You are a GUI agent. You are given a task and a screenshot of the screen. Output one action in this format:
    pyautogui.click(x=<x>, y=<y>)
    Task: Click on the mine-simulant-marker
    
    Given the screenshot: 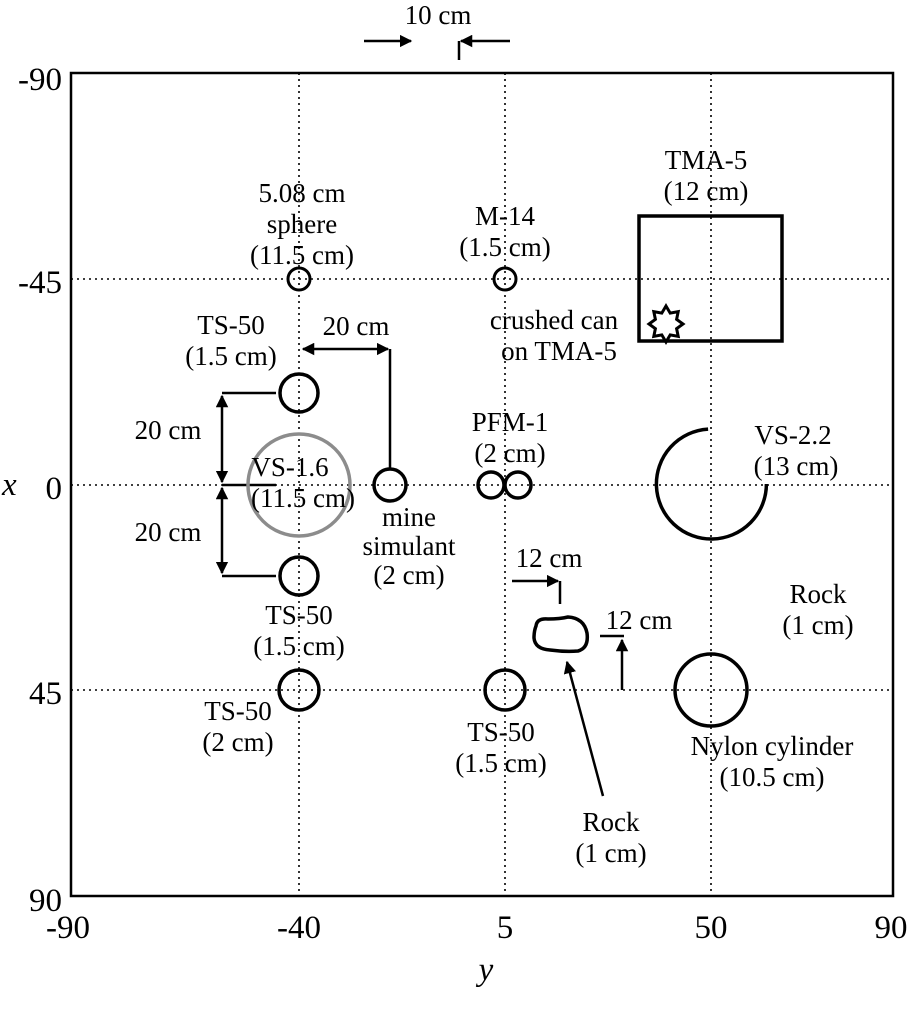 What is the action you would take?
    pyautogui.click(x=390, y=485)
    